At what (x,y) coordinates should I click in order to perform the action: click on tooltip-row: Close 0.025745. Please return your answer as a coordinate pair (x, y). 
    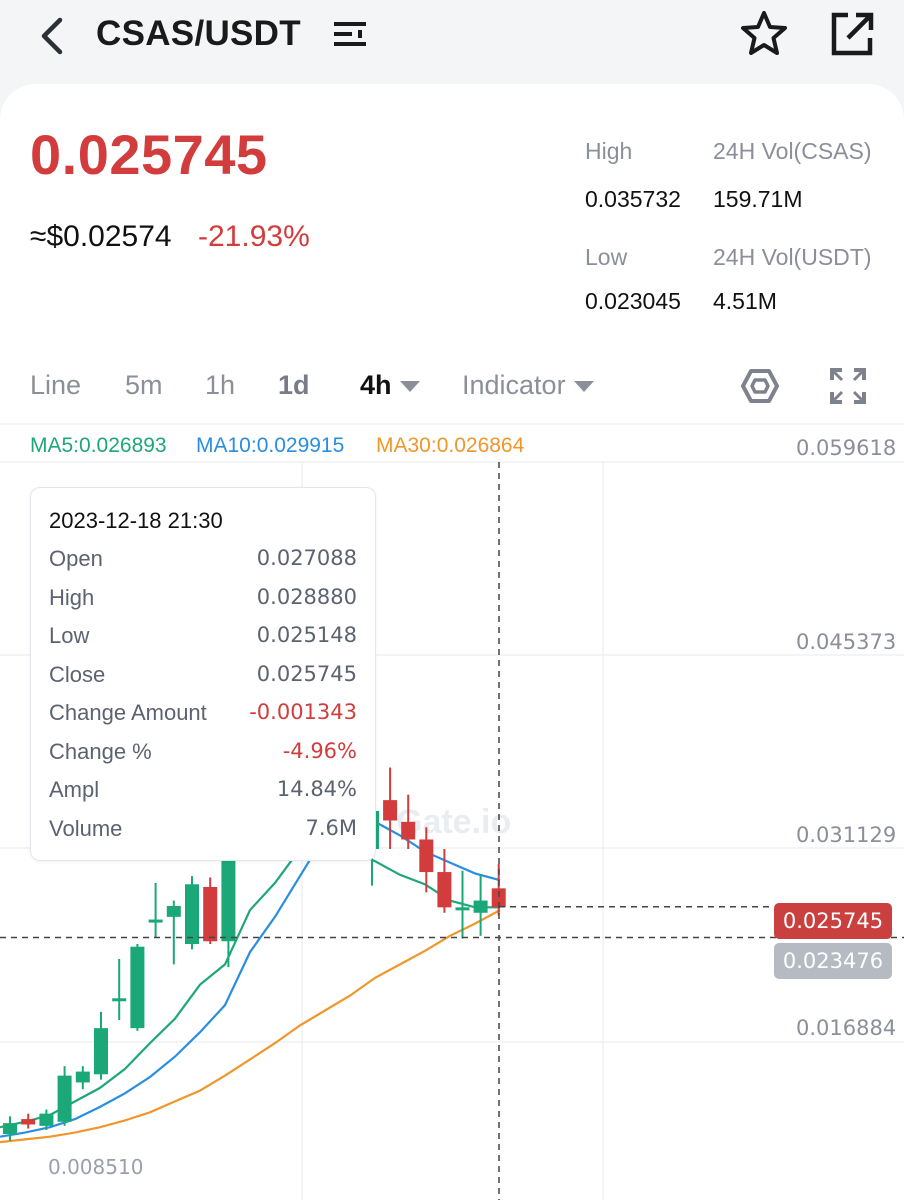
    Looking at the image, I should click on (203, 677).